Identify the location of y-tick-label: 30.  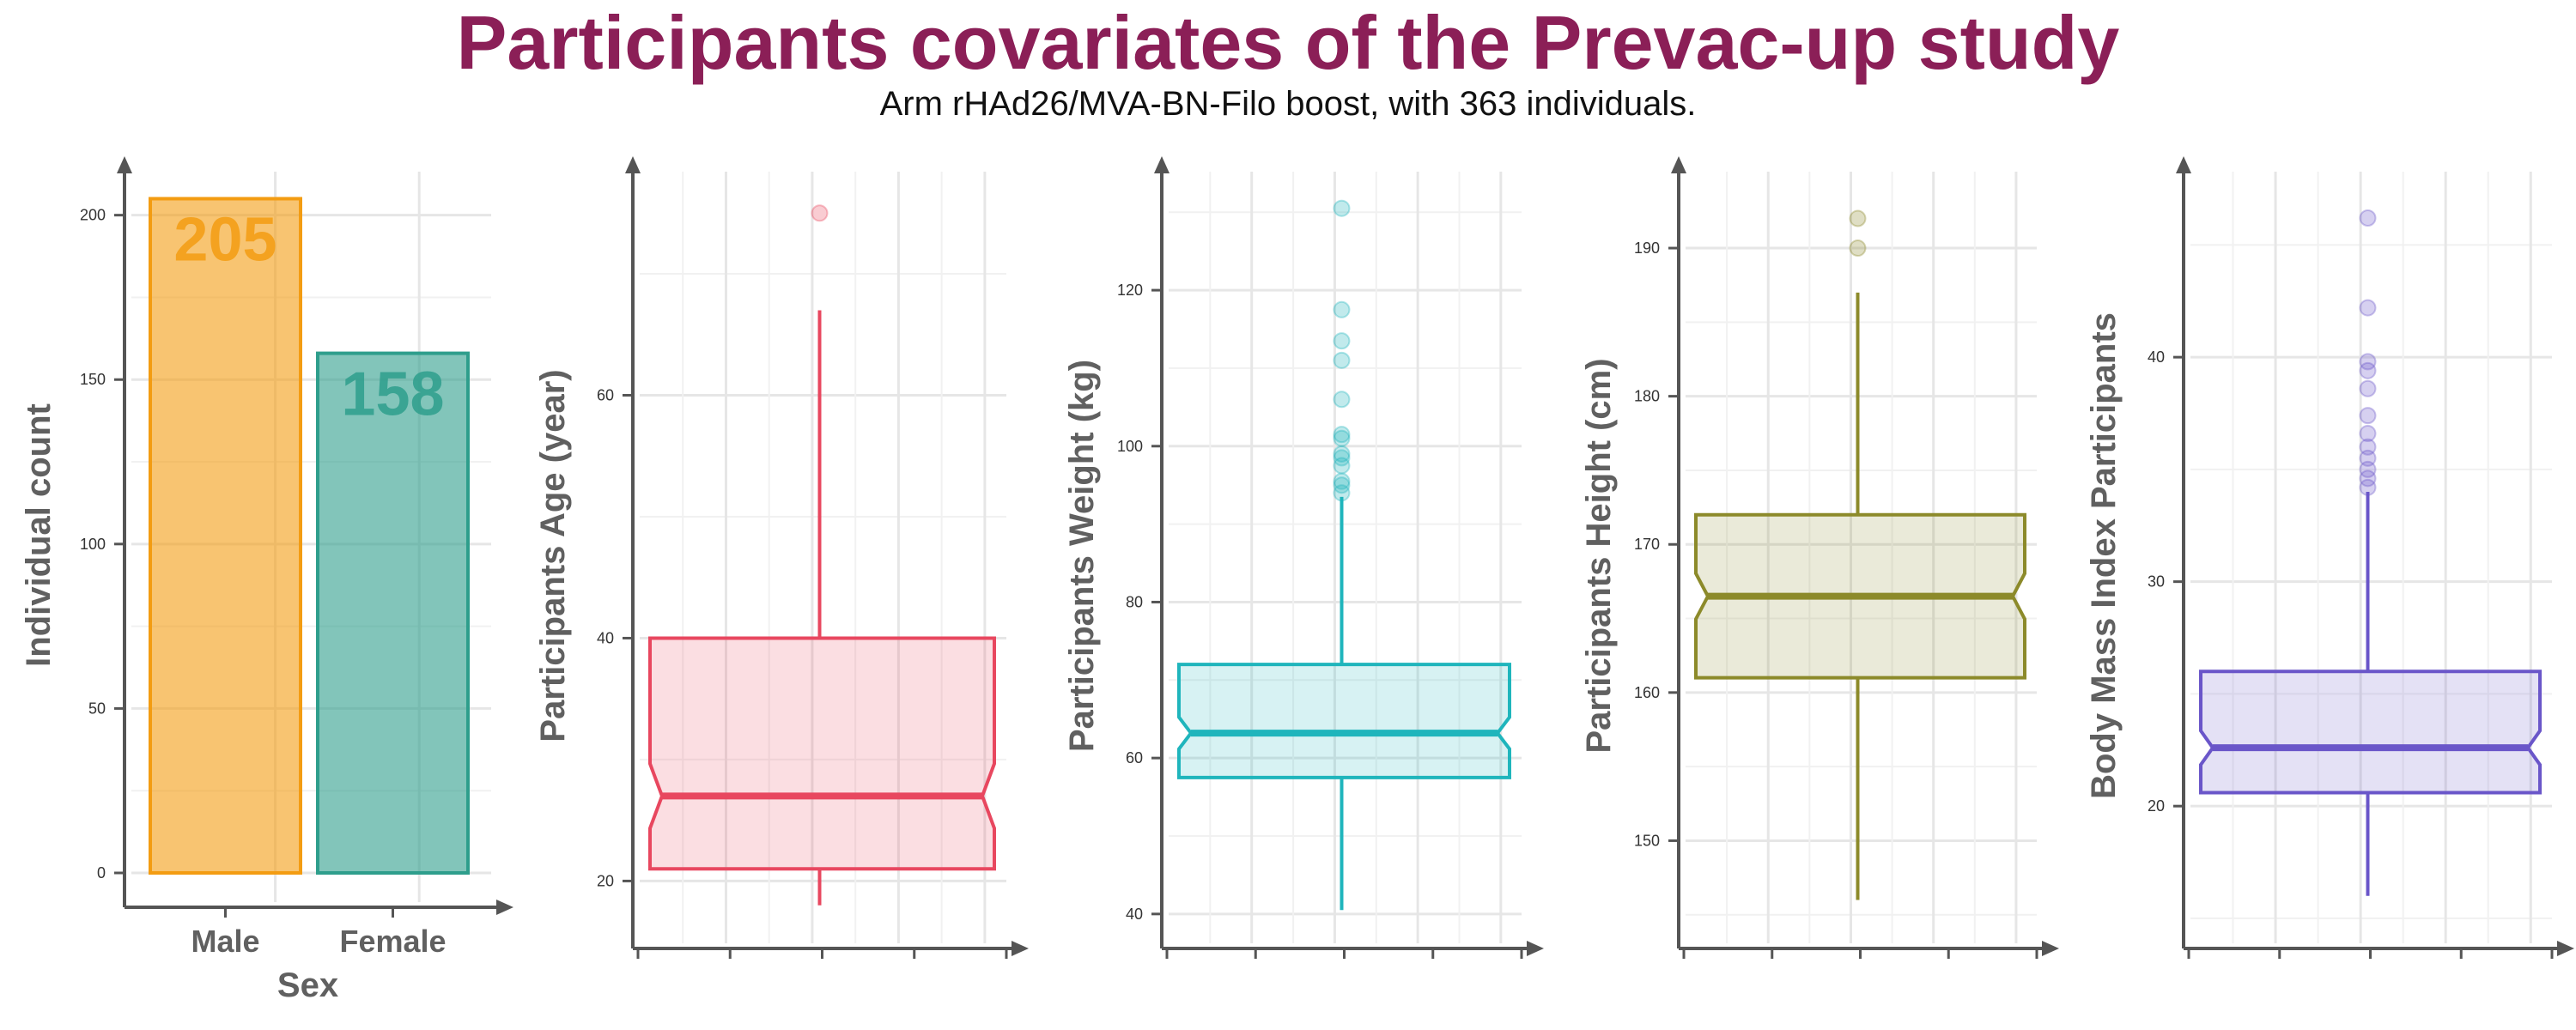
(2156, 582).